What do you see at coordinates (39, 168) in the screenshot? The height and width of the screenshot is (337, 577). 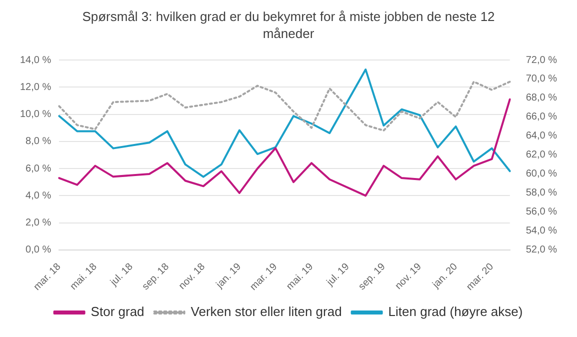 I see `y-tick-label: 6,0 %` at bounding box center [39, 168].